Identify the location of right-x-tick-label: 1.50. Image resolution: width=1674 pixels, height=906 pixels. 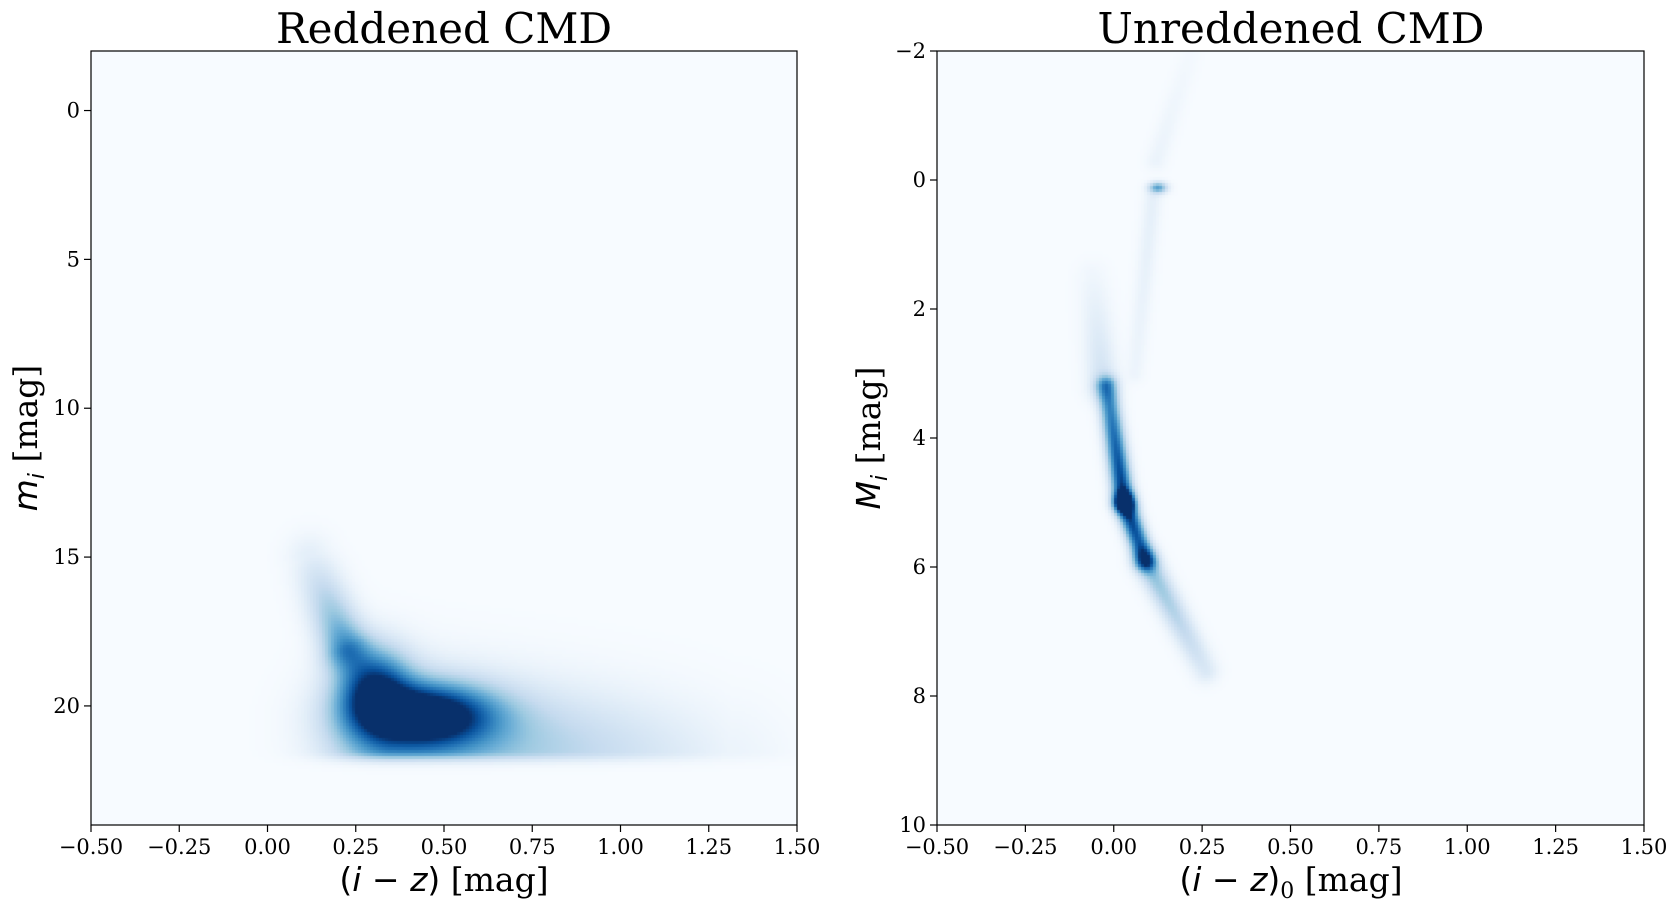
(1644, 847).